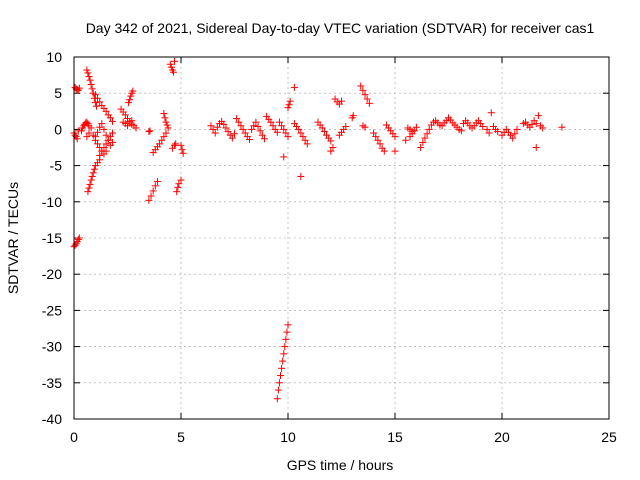 Image resolution: width=640 pixels, height=480 pixels. I want to click on y-tick-label: -25, so click(52, 310).